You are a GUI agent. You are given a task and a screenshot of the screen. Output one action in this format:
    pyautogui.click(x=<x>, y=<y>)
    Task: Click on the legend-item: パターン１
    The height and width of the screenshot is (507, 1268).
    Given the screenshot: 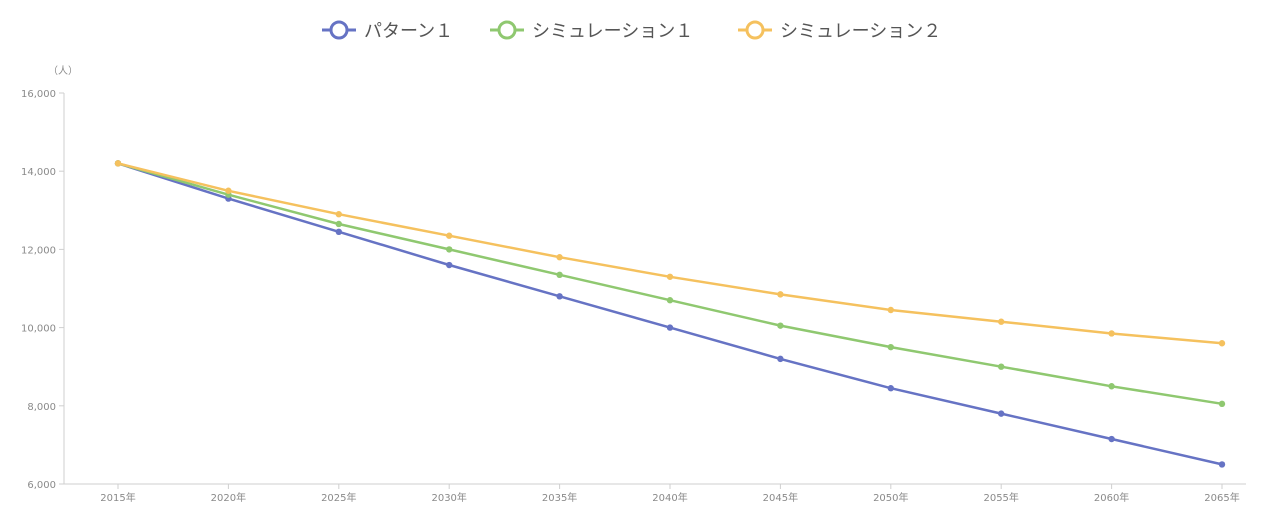 What is the action you would take?
    pyautogui.click(x=387, y=31)
    